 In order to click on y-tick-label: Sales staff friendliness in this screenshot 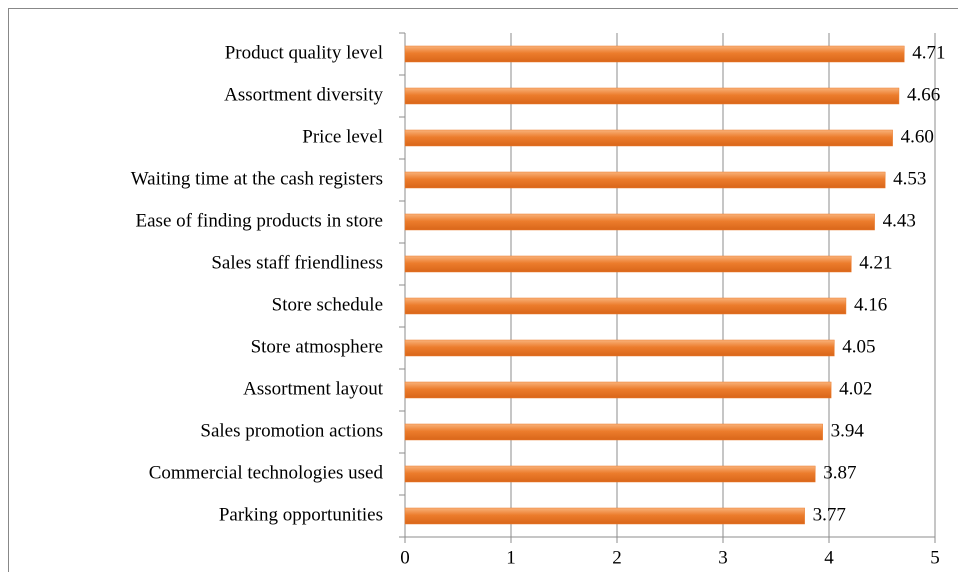, I will do `click(297, 262)`.